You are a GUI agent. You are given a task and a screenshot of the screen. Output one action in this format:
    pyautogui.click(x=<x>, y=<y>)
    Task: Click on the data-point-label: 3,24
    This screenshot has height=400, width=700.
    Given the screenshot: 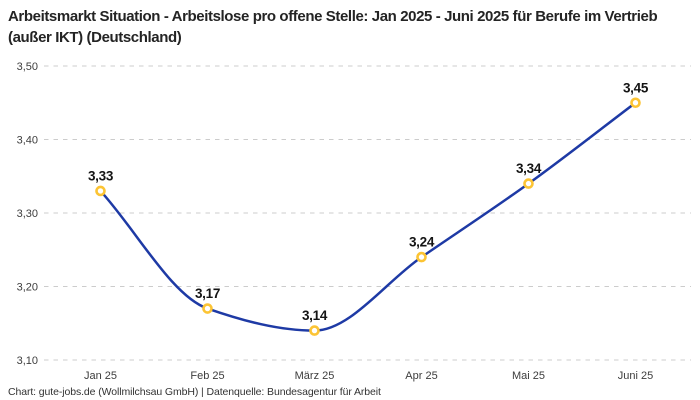 What is the action you would take?
    pyautogui.click(x=422, y=242)
    